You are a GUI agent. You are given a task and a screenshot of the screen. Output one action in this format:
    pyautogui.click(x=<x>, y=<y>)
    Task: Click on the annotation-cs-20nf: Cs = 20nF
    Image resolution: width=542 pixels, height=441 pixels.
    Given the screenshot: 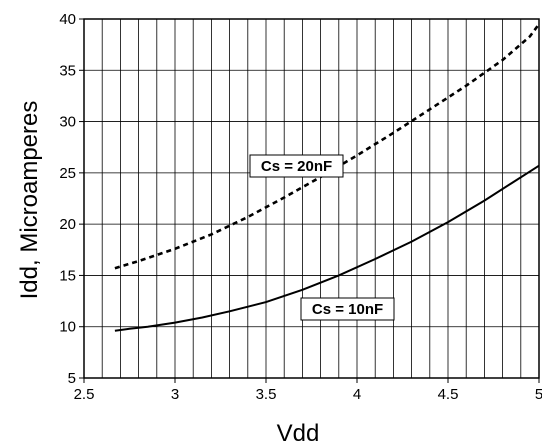 What is the action you would take?
    pyautogui.click(x=296, y=166)
    